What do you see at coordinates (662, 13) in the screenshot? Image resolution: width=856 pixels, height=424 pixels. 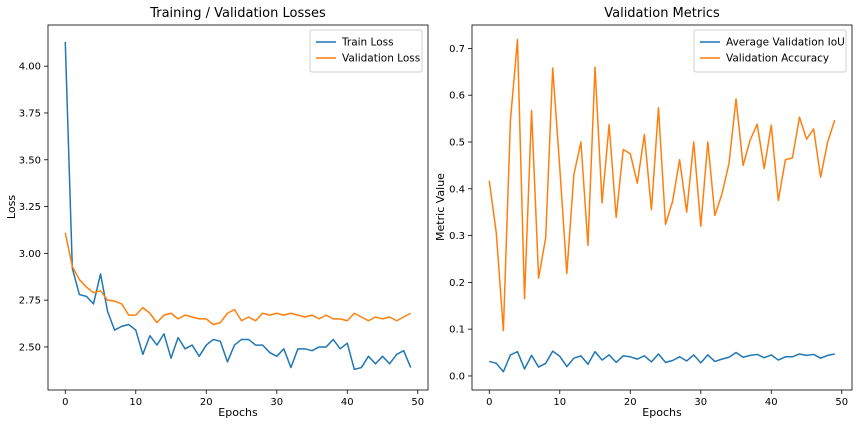 I see `chart-title: Validation Metrics` at bounding box center [662, 13].